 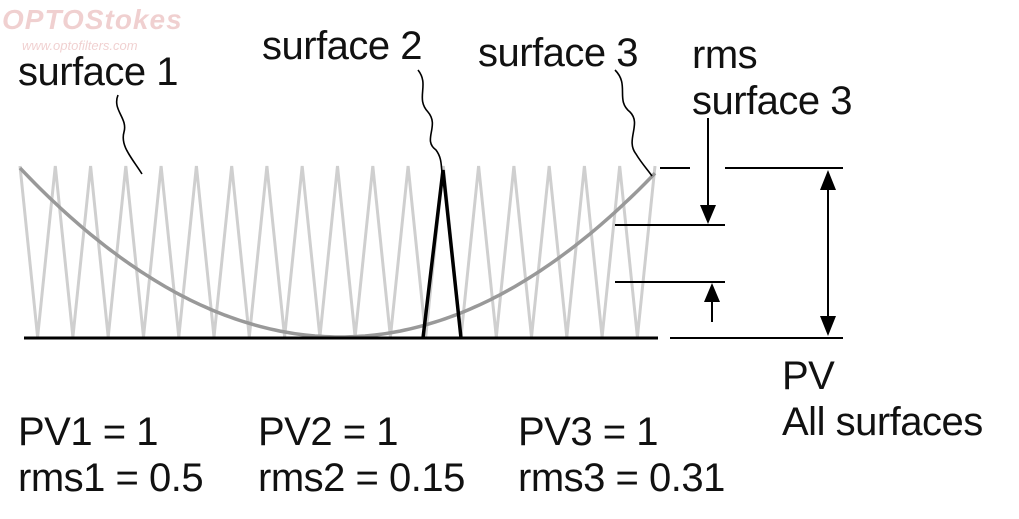 What do you see at coordinates (588, 432) in the screenshot?
I see `pv3-value: PV3 = 1` at bounding box center [588, 432].